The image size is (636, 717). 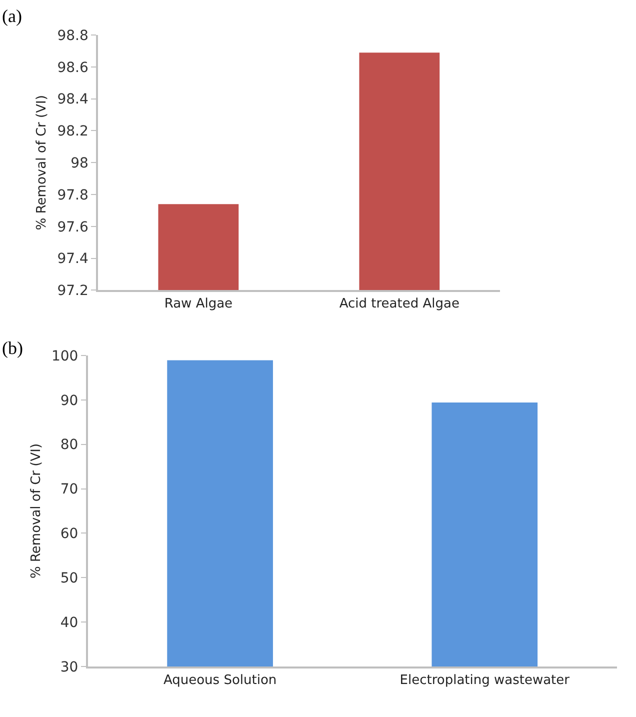 What do you see at coordinates (198, 304) in the screenshot?
I see `x-tick-label: Raw Algae` at bounding box center [198, 304].